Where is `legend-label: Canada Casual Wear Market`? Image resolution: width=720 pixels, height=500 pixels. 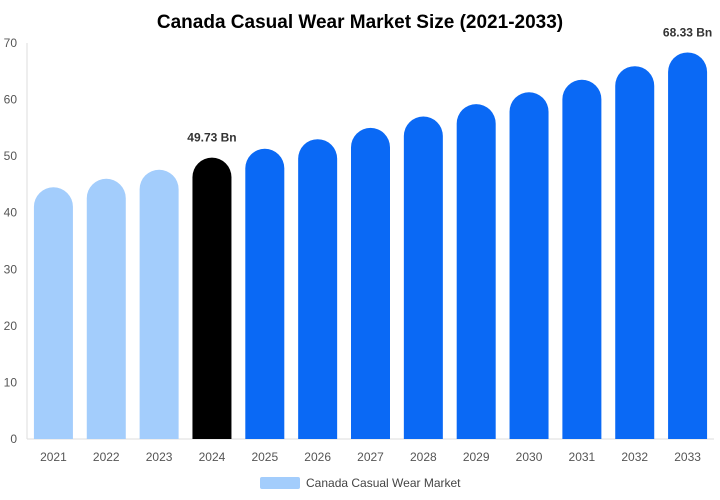
legend-label: Canada Casual Wear Market is located at coordinates (383, 483).